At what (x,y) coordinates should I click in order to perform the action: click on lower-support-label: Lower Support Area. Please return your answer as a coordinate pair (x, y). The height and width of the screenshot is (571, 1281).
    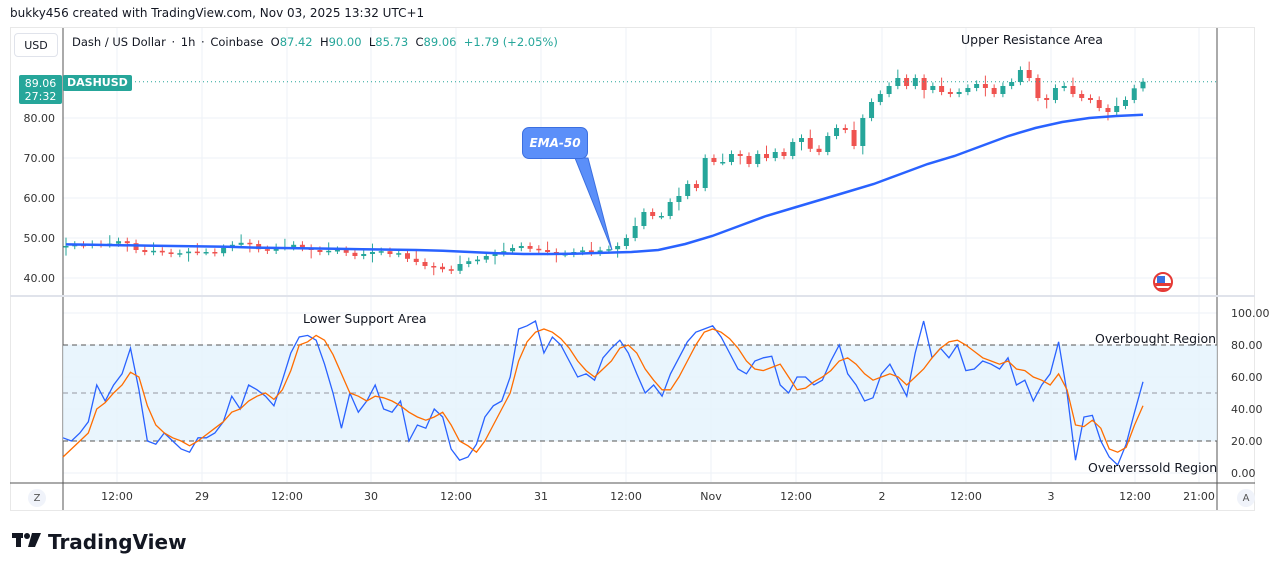
    Looking at the image, I should click on (365, 318).